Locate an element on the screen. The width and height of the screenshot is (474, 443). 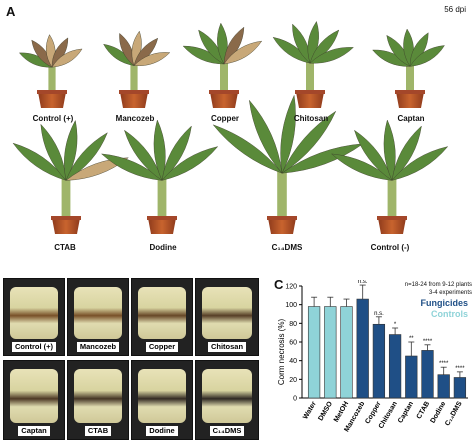
corm-photo-c14dms: C₁₄DMS is located at coordinates (227, 400).